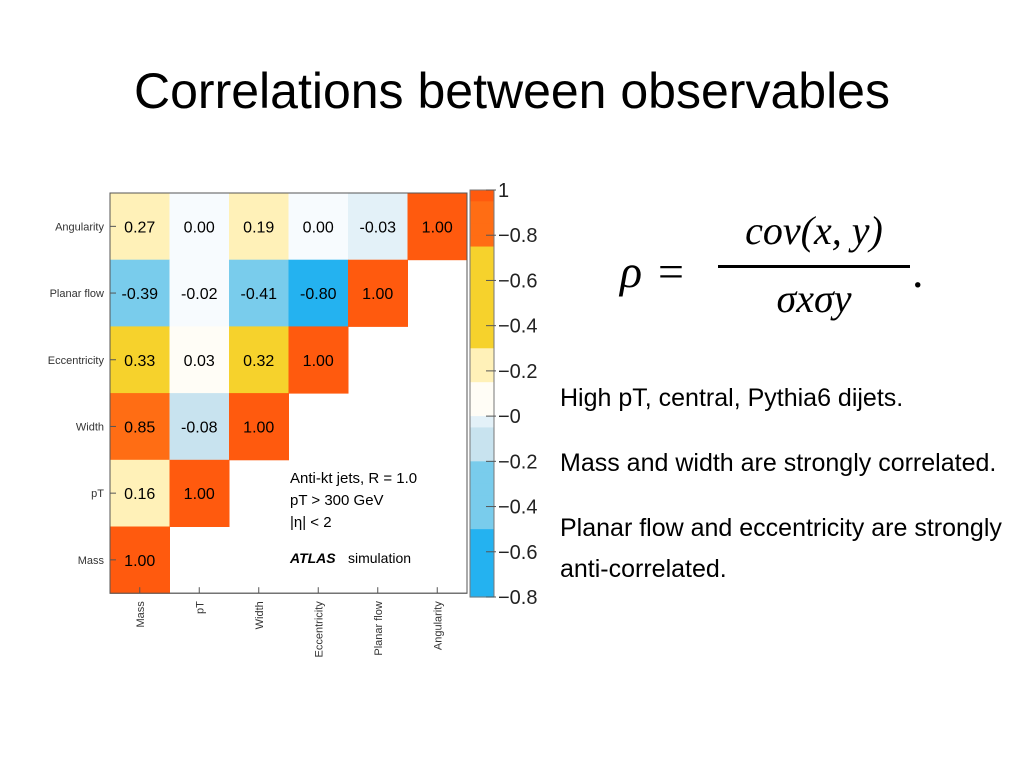 The height and width of the screenshot is (768, 1024). What do you see at coordinates (503, 191) in the screenshot?
I see `colorbar-tick-label: 1` at bounding box center [503, 191].